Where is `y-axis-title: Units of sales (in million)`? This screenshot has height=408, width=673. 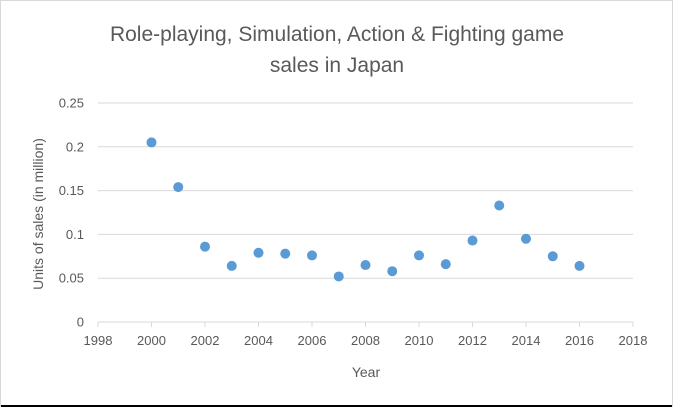
y-axis-title: Units of sales (in million) is located at coordinates (38, 214).